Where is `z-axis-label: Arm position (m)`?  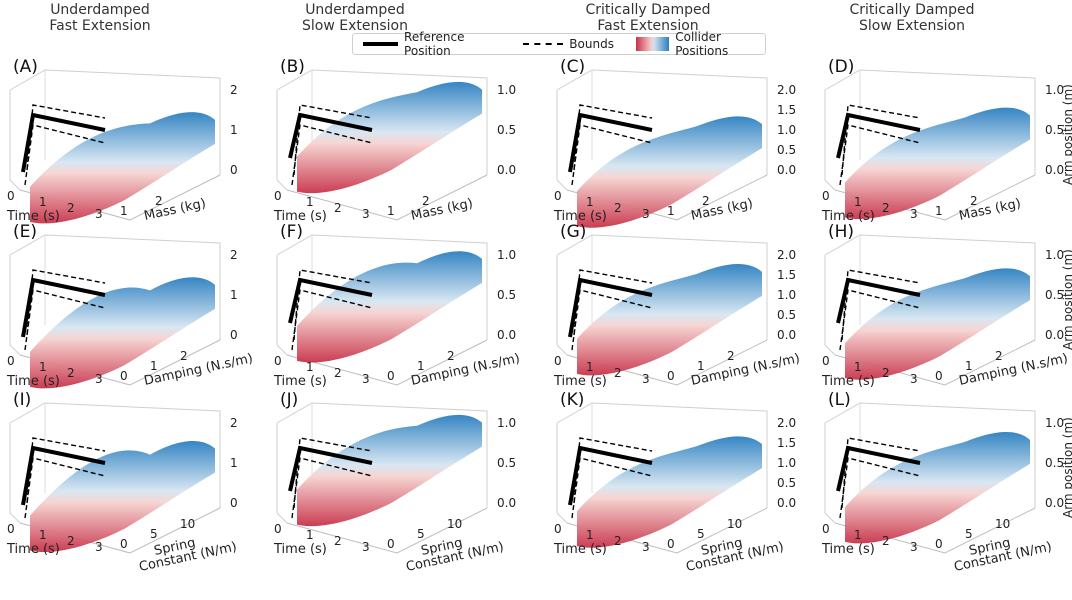
z-axis-label: Arm position (m) is located at coordinates (1066, 299).